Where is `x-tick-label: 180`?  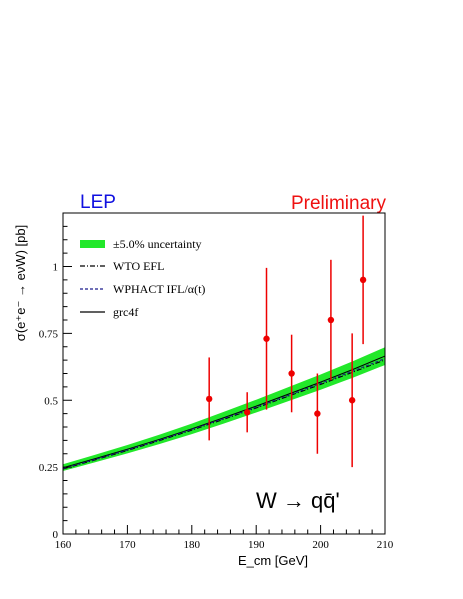
x-tick-label: 180 is located at coordinates (192, 545).